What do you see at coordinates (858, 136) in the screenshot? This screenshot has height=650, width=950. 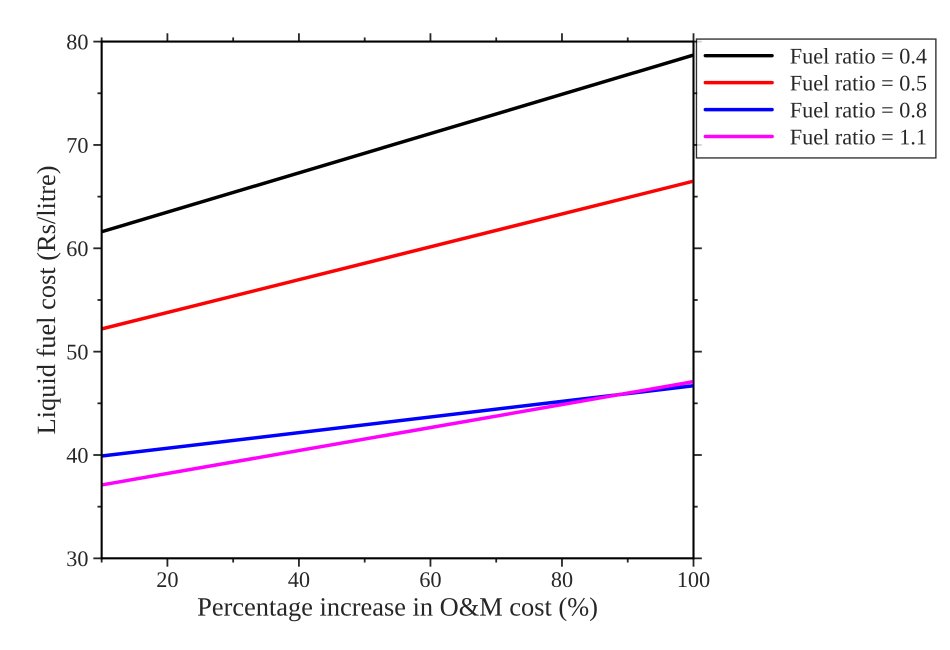 I see `legend-label: Fuel ratio = 1.1` at bounding box center [858, 136].